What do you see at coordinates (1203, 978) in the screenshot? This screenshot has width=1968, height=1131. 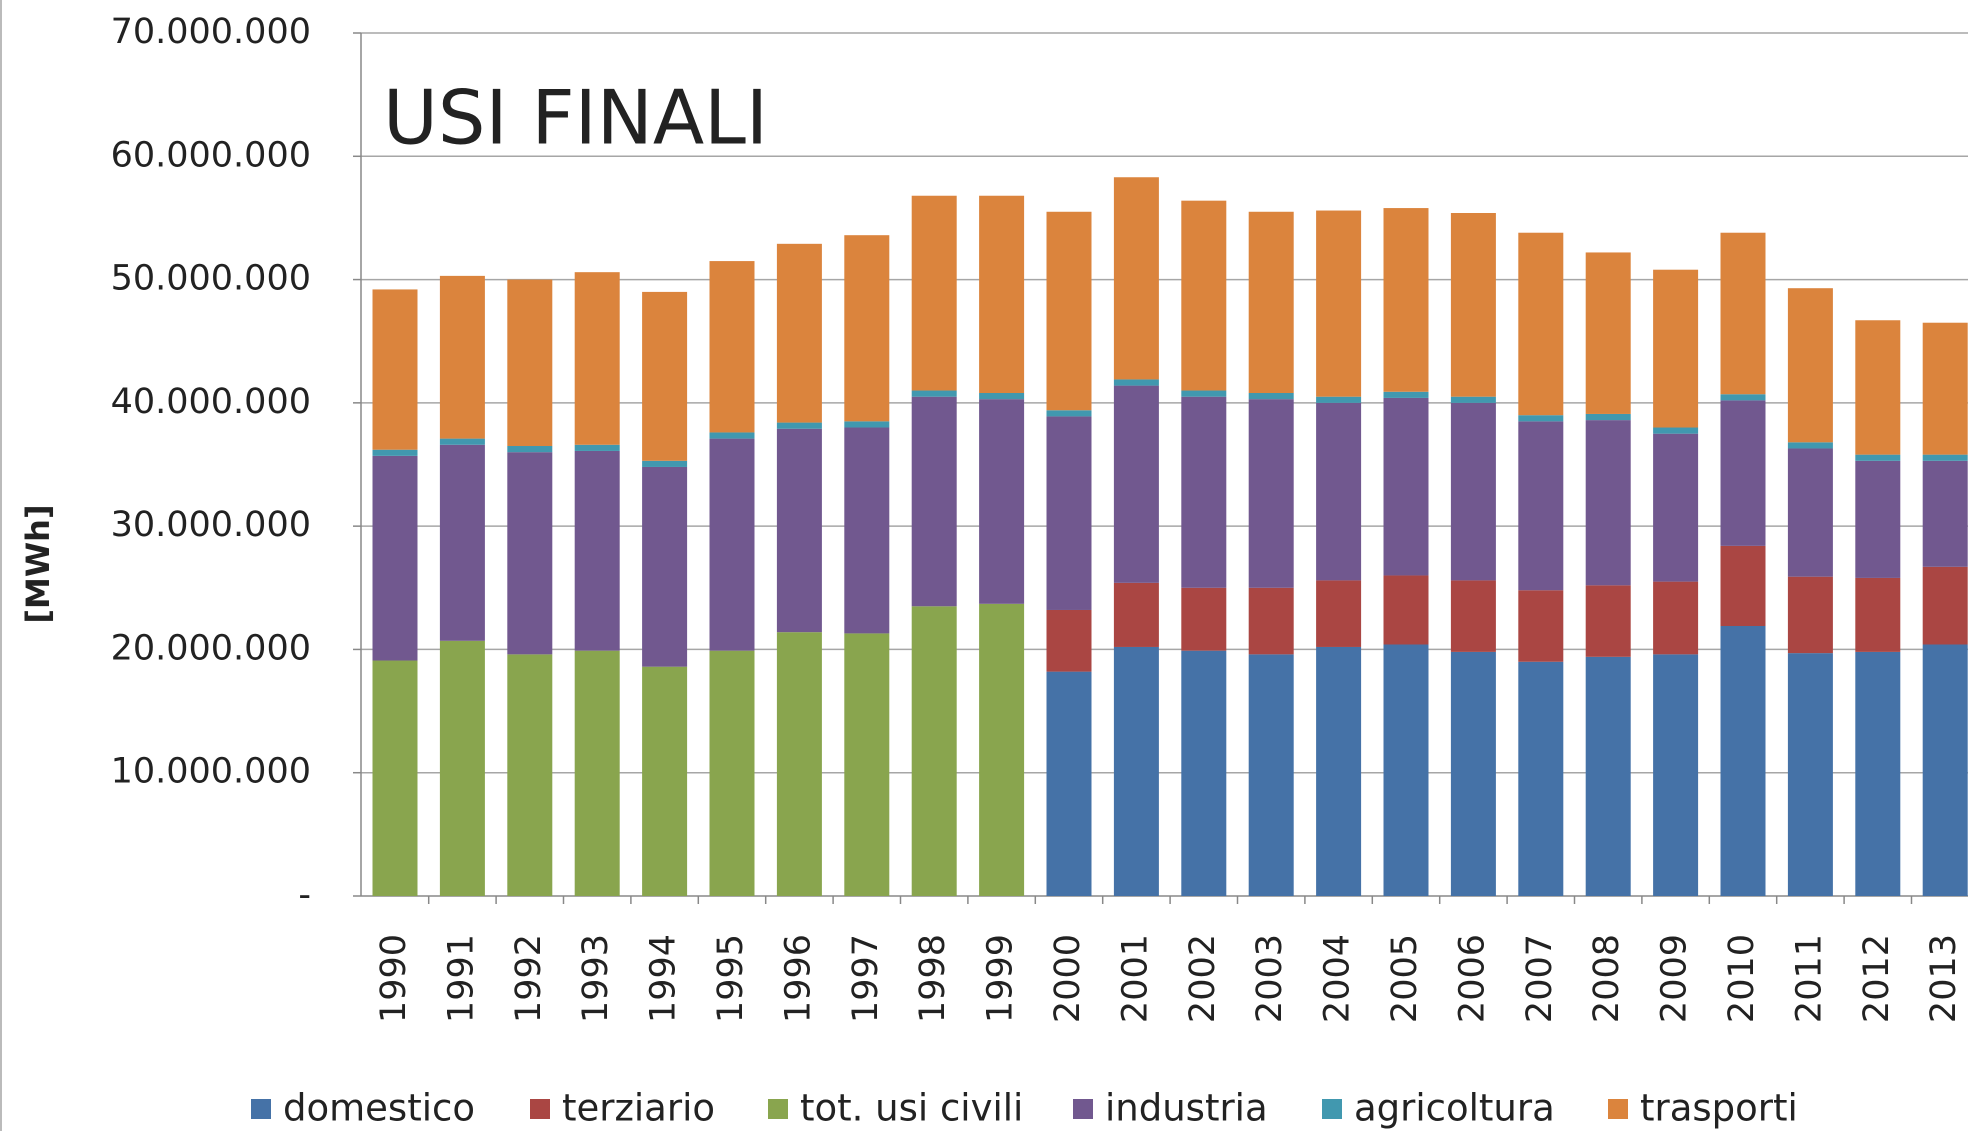 I see `x-tick-label: 2002` at bounding box center [1203, 978].